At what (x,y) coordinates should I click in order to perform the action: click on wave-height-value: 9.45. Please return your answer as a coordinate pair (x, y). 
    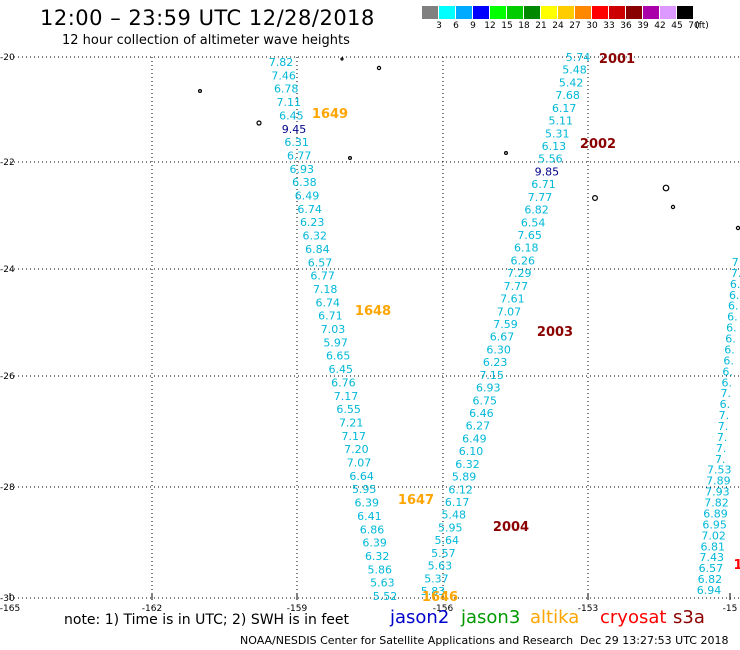
    Looking at the image, I should click on (294, 129).